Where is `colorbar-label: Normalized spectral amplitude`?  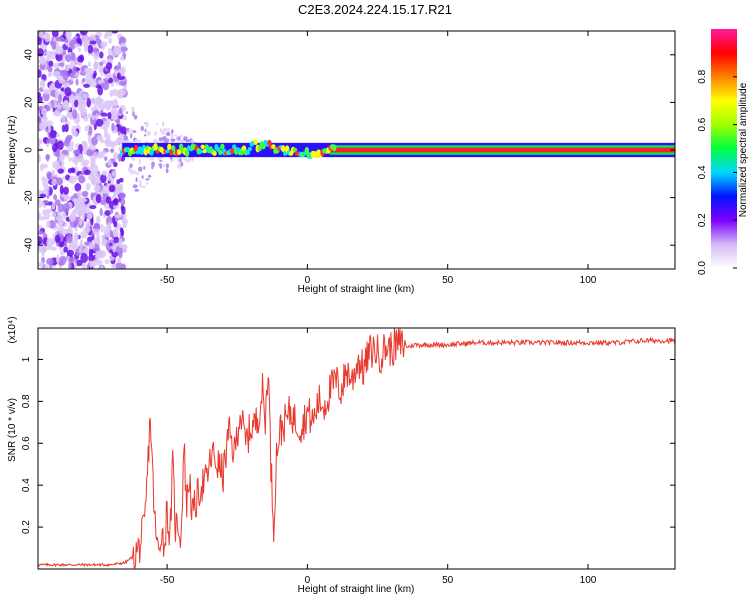
colorbar-label: Normalized spectral amplitude is located at coordinates (743, 149).